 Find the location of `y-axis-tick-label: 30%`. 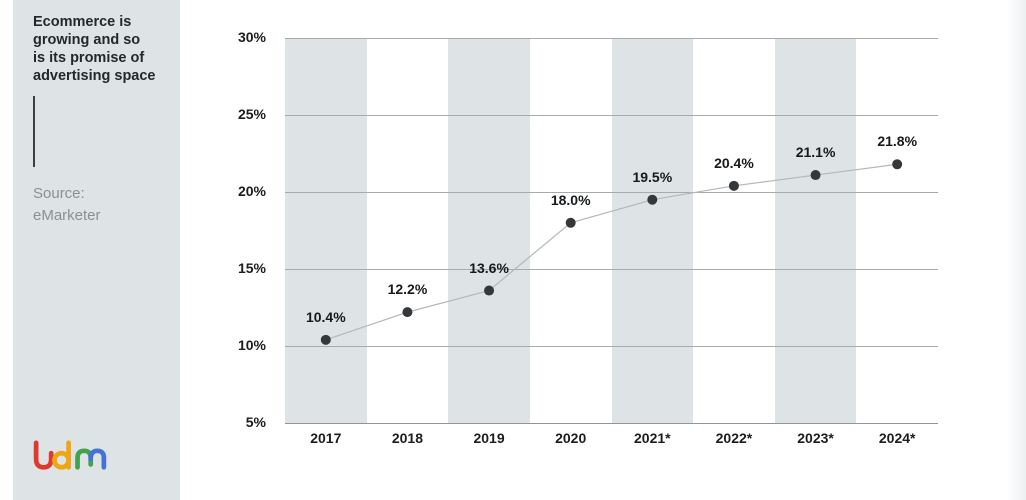

y-axis-tick-label: 30% is located at coordinates (251, 37).